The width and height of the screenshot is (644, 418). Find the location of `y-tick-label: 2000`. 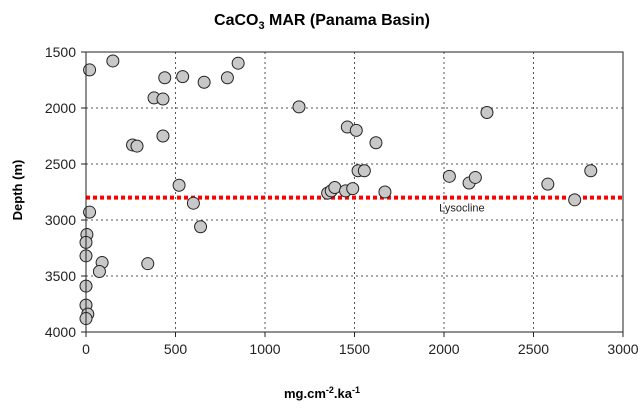

y-tick-label: 2000 is located at coordinates (60, 108).